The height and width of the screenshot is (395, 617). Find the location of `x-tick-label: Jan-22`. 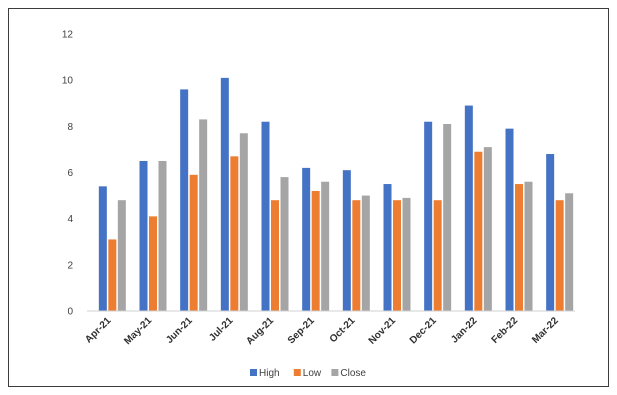

x-tick-label: Jan-22 is located at coordinates (464, 330).